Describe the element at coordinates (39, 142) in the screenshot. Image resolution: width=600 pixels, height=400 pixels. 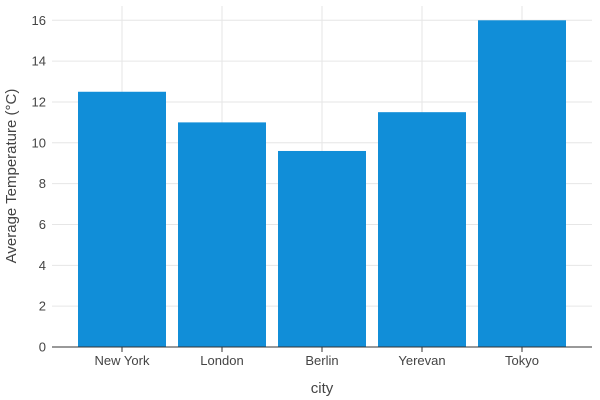
I see `y-tick-label: 10` at that location.